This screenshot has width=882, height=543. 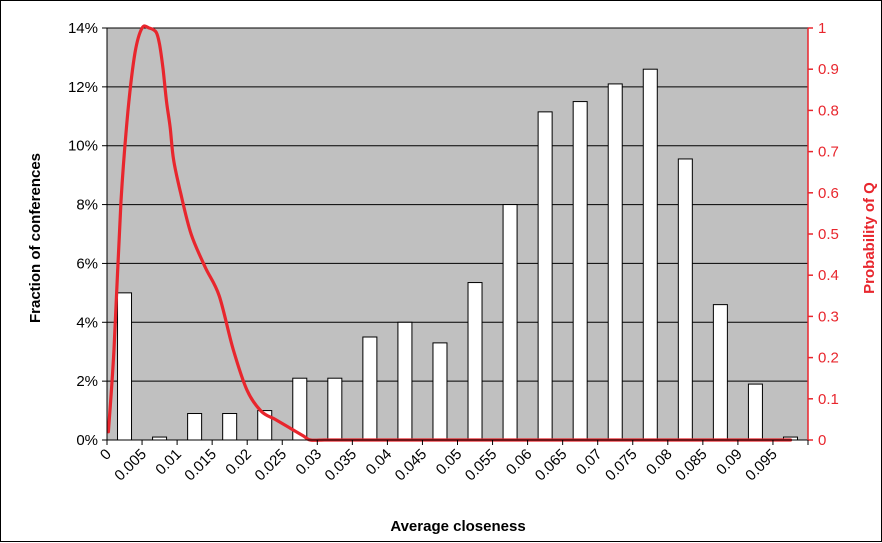 What do you see at coordinates (828, 69) in the screenshot?
I see `right-tick-label: 0.9` at bounding box center [828, 69].